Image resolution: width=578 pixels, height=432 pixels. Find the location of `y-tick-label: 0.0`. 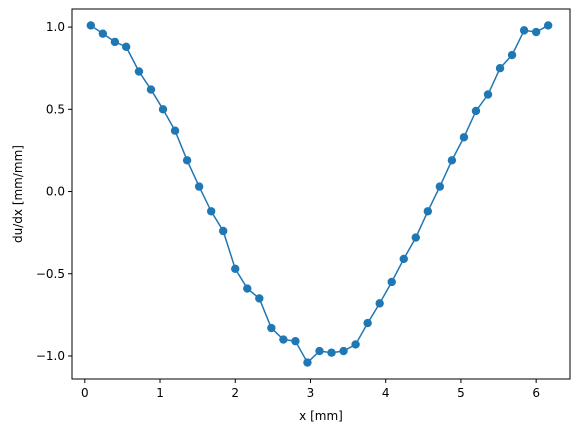

y-tick-label: 0.0 is located at coordinates (55, 192).